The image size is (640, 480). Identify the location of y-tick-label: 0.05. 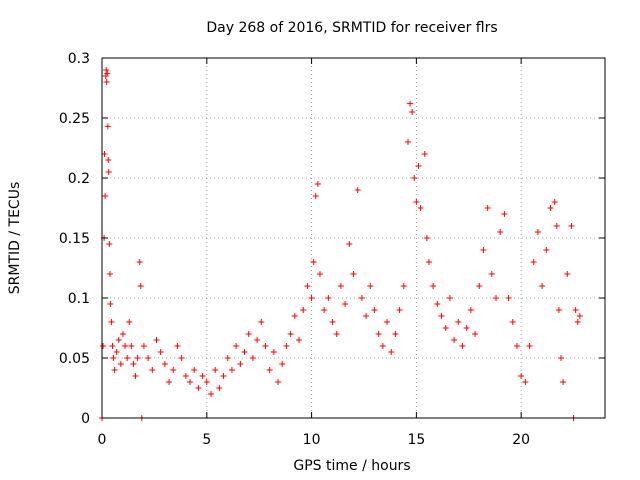
(74, 359).